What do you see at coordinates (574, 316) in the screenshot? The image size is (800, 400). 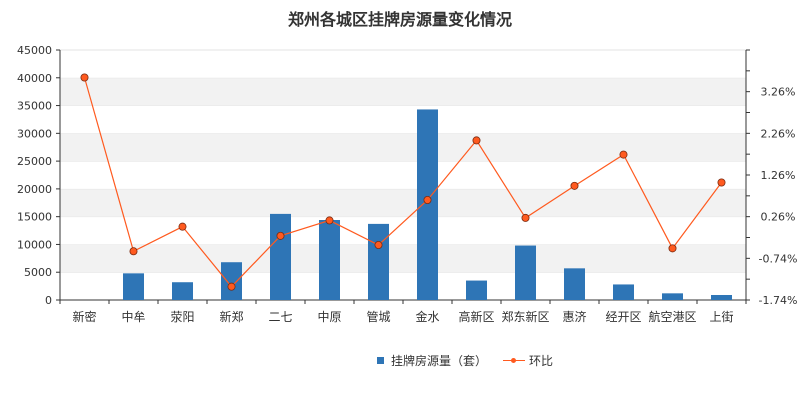 I see `x-tick-label: 惠济` at bounding box center [574, 316].